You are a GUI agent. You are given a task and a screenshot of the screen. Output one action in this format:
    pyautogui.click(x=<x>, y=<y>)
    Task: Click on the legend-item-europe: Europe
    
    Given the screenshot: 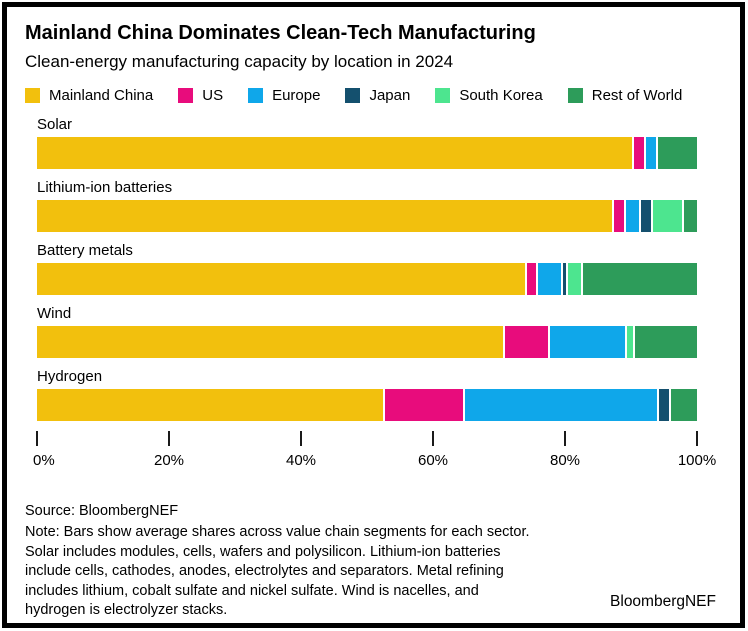 What is the action you would take?
    pyautogui.click(x=284, y=95)
    